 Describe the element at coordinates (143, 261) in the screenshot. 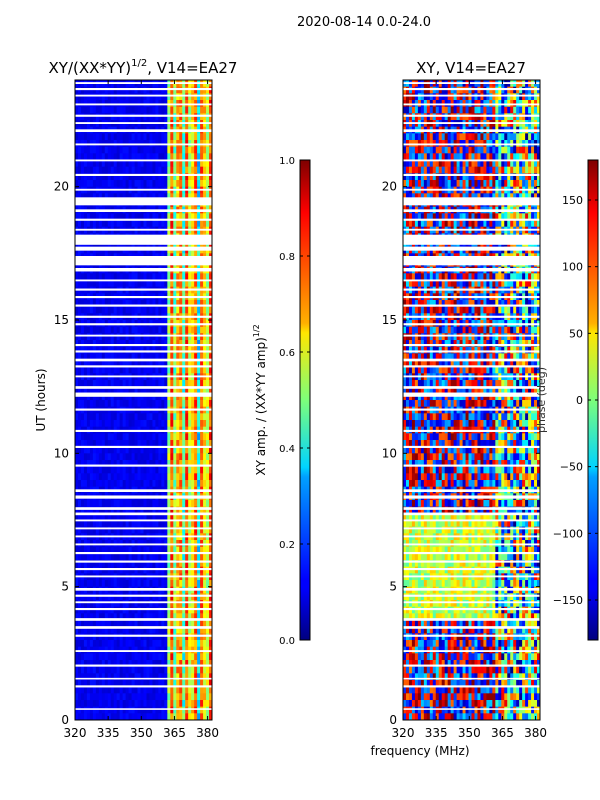

I see `flagged-band` at that location.